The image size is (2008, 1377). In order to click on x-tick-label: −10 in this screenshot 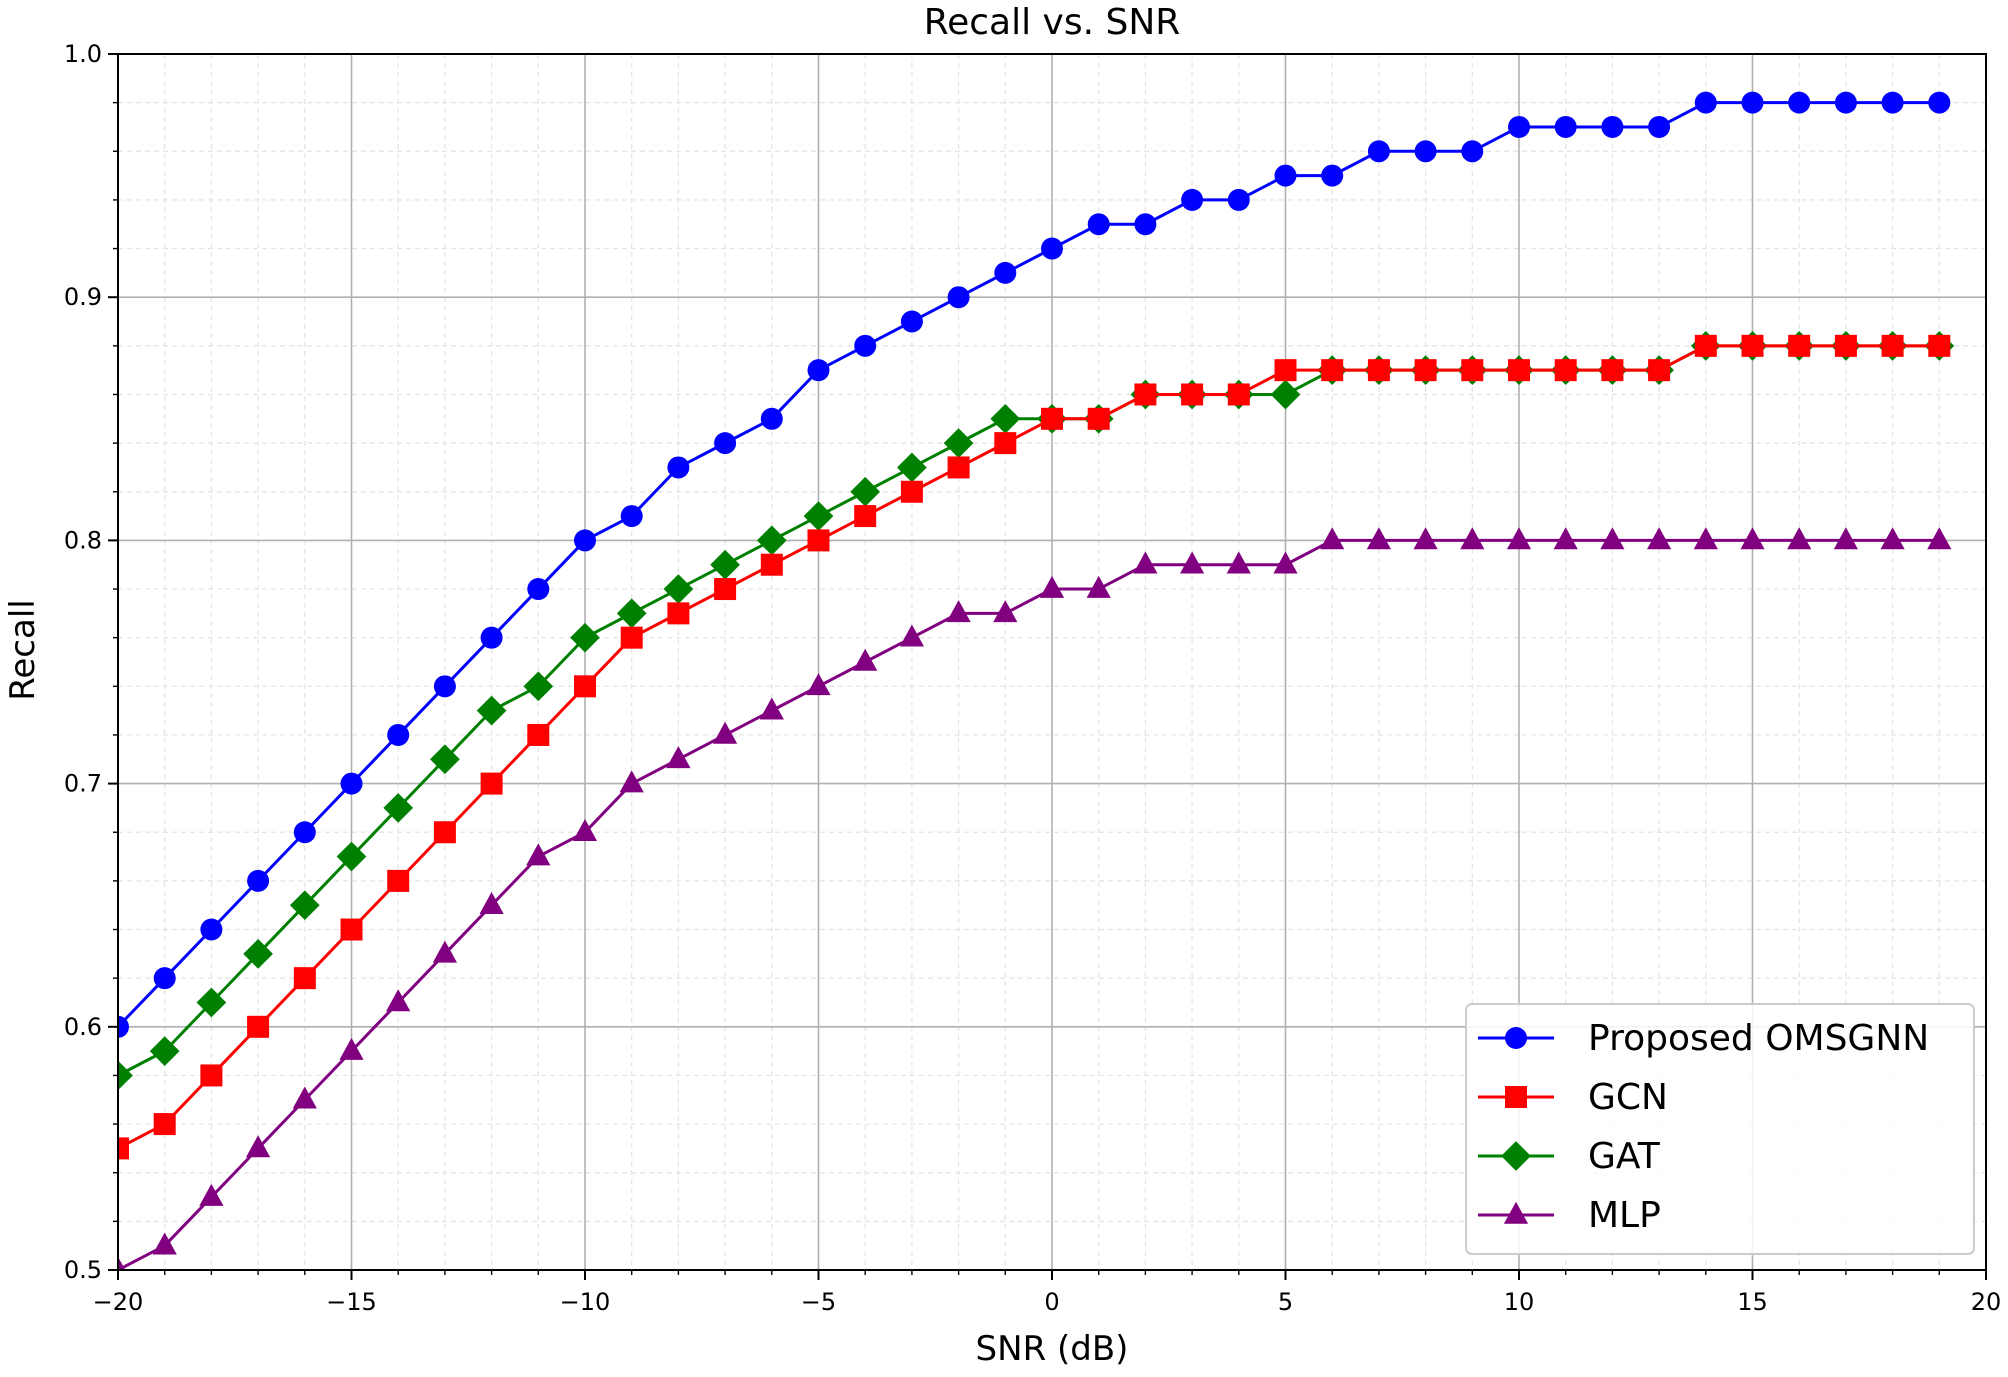, I will do `click(585, 1302)`.